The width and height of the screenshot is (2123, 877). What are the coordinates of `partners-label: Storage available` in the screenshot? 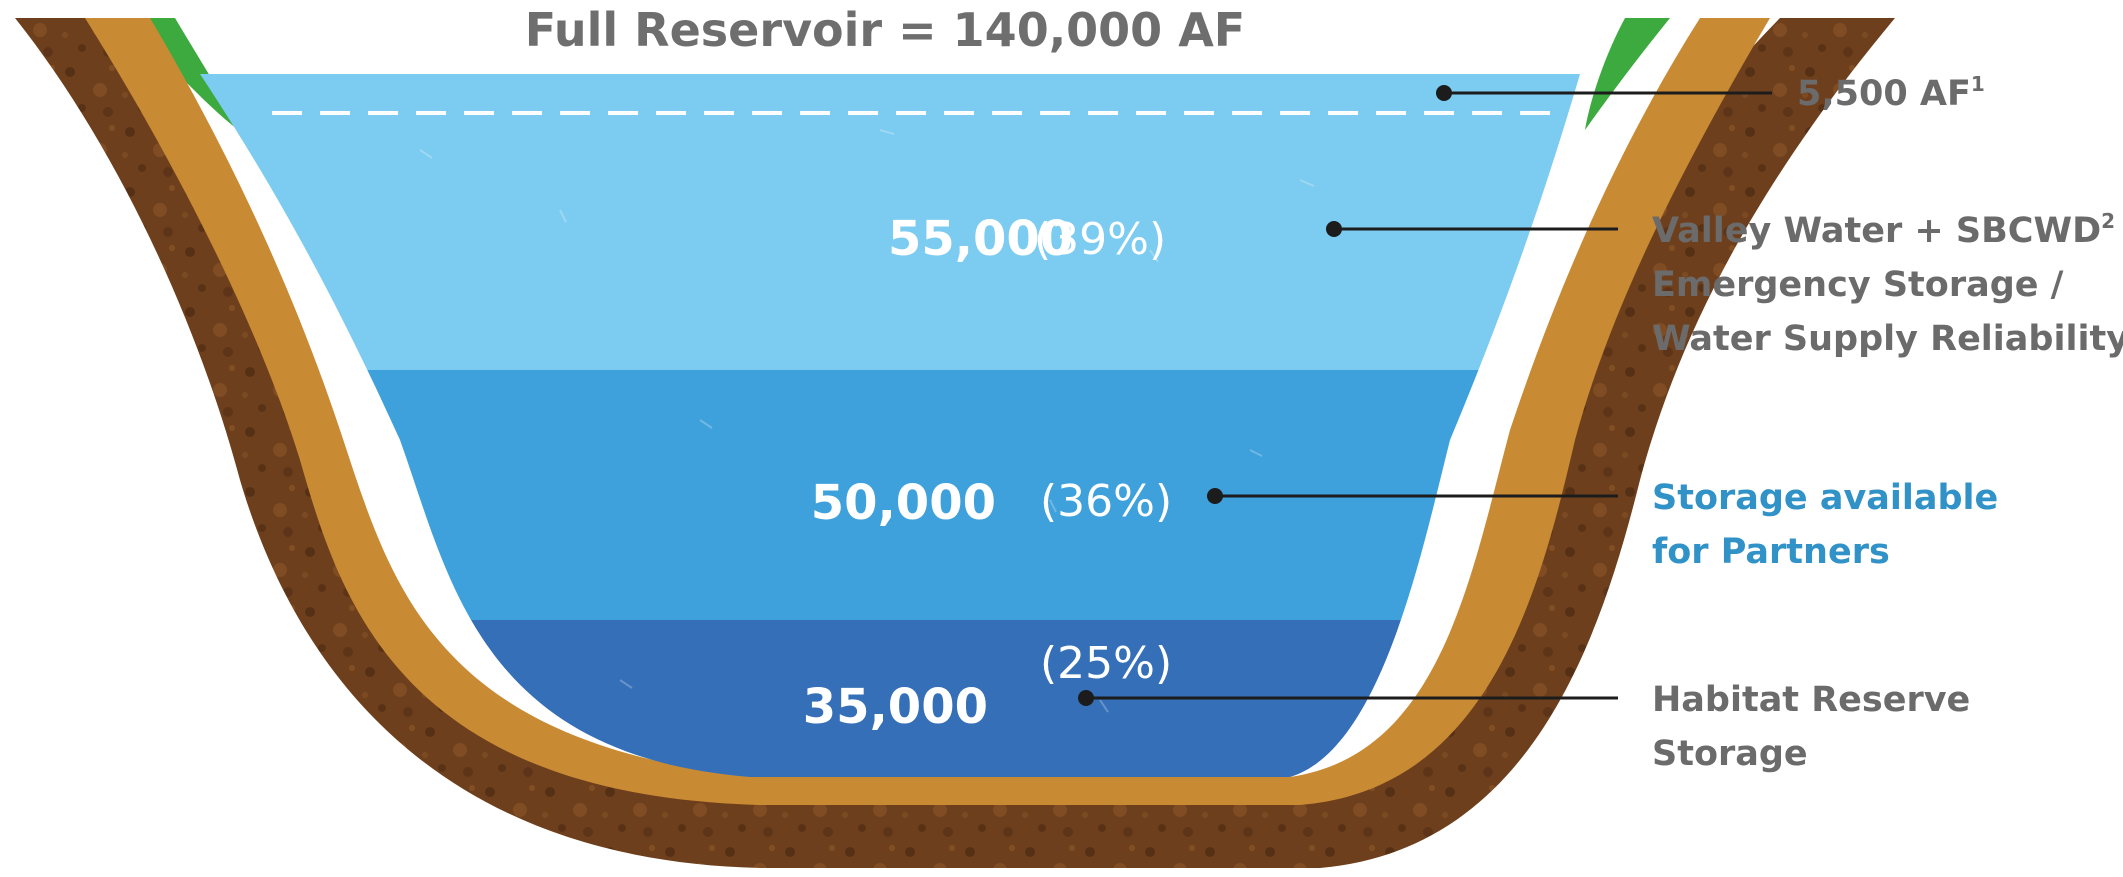 It's located at (1825, 498).